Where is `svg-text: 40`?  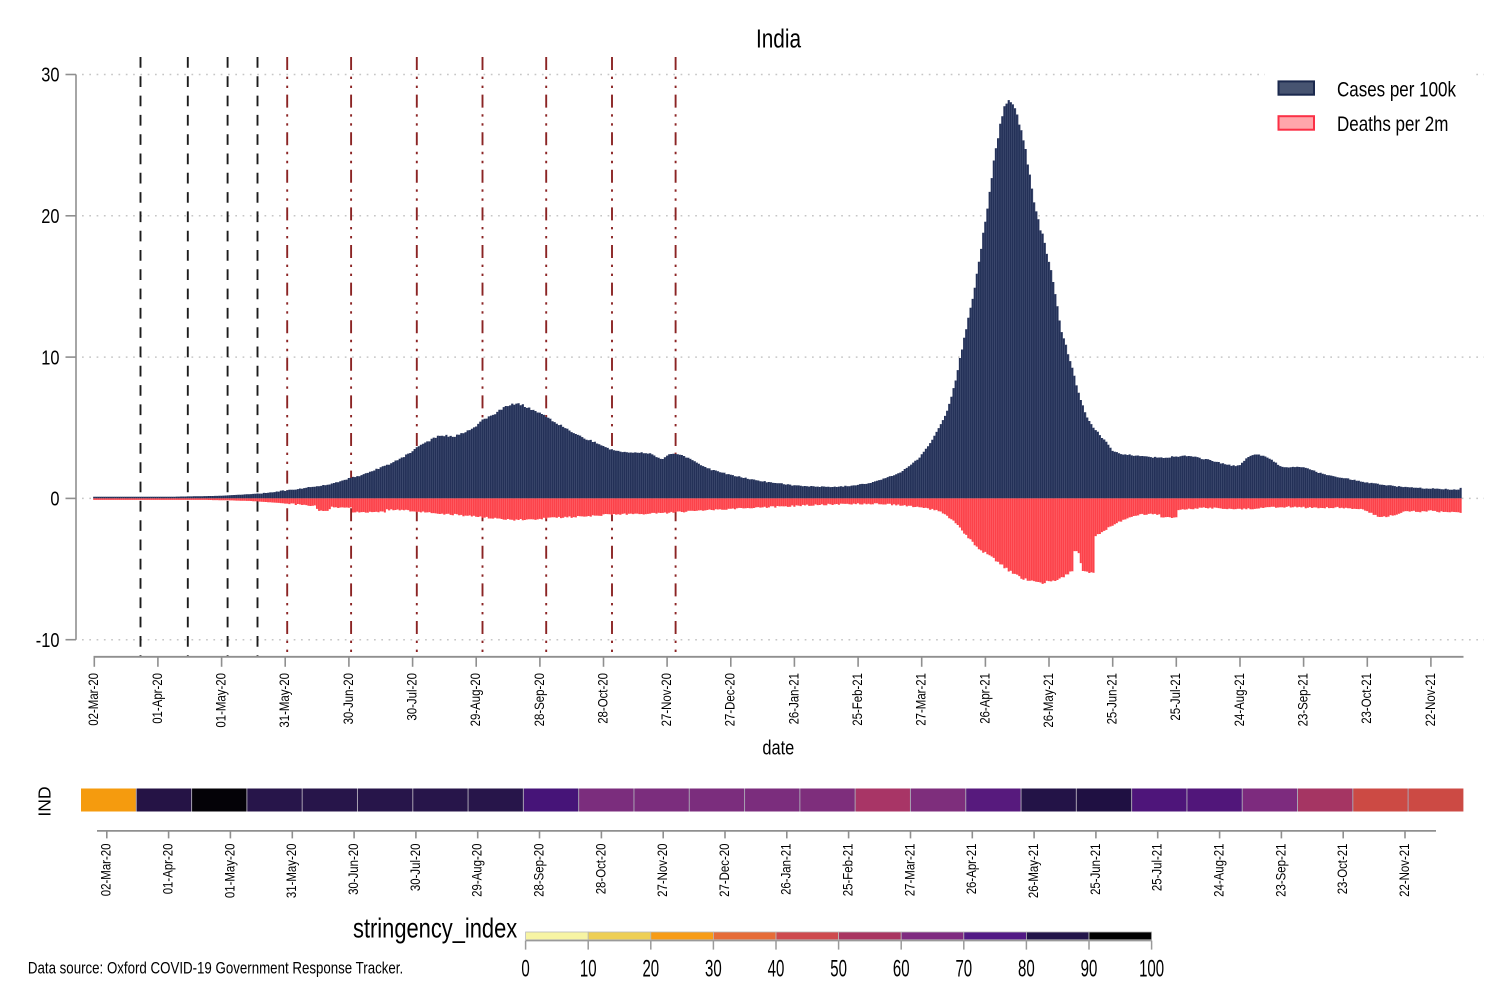
svg-text: 40 is located at coordinates (776, 969).